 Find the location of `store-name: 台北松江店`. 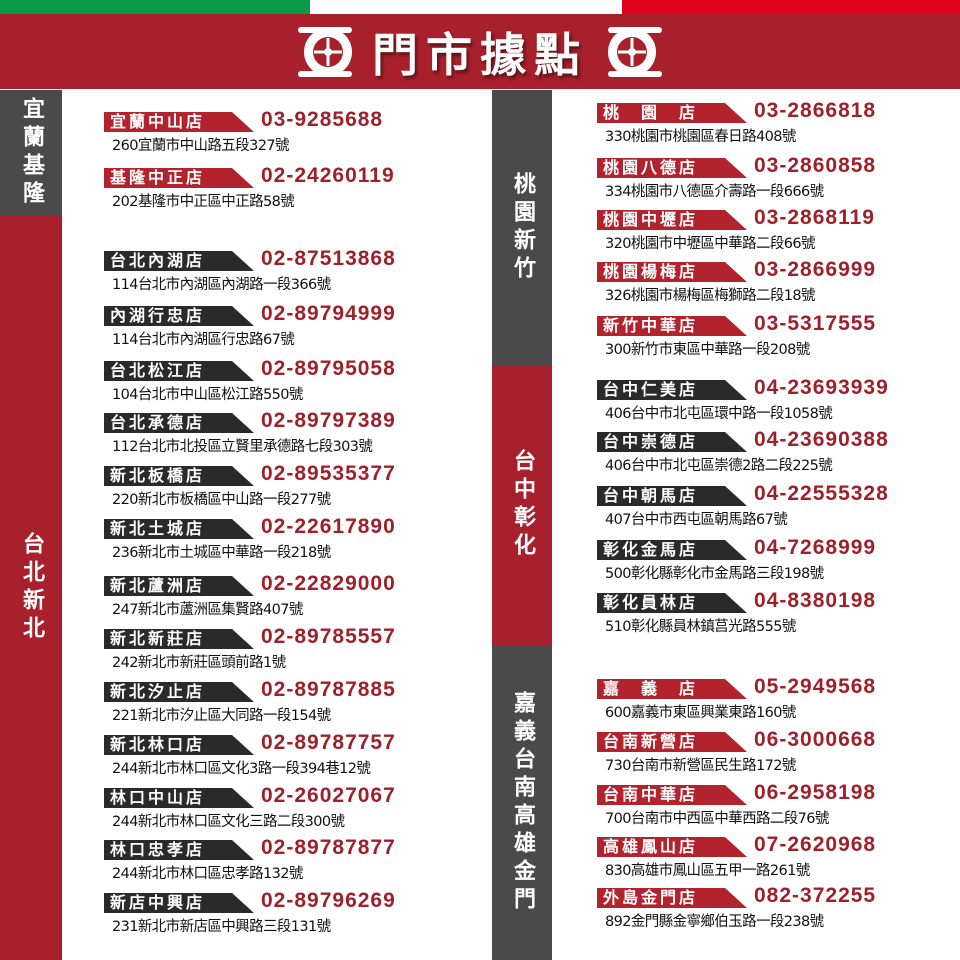

store-name: 台北松江店 is located at coordinates (179, 371).